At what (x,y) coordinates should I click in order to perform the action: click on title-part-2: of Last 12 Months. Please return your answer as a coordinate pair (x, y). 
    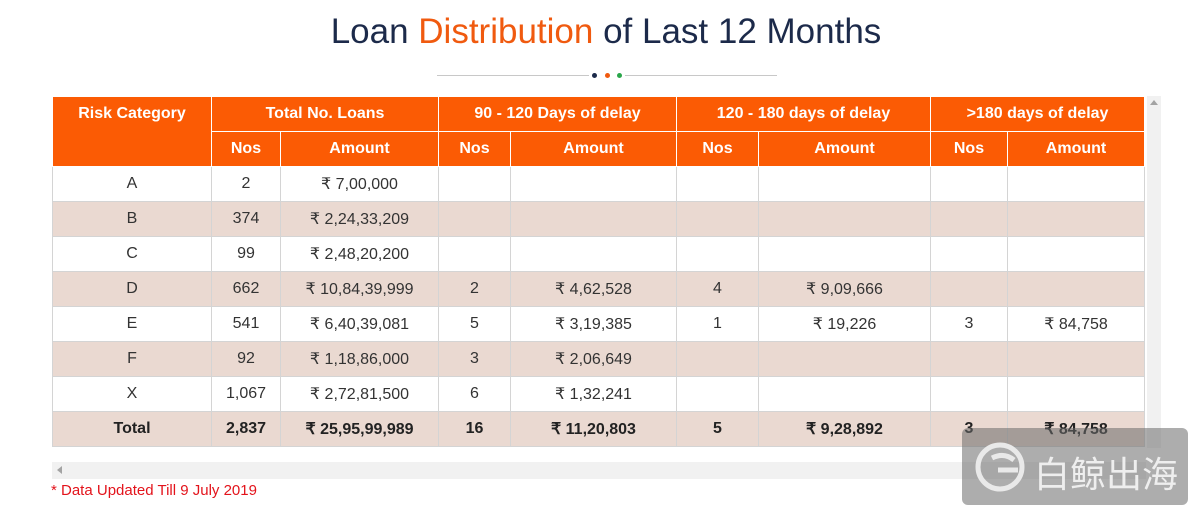
    Looking at the image, I should click on (737, 31).